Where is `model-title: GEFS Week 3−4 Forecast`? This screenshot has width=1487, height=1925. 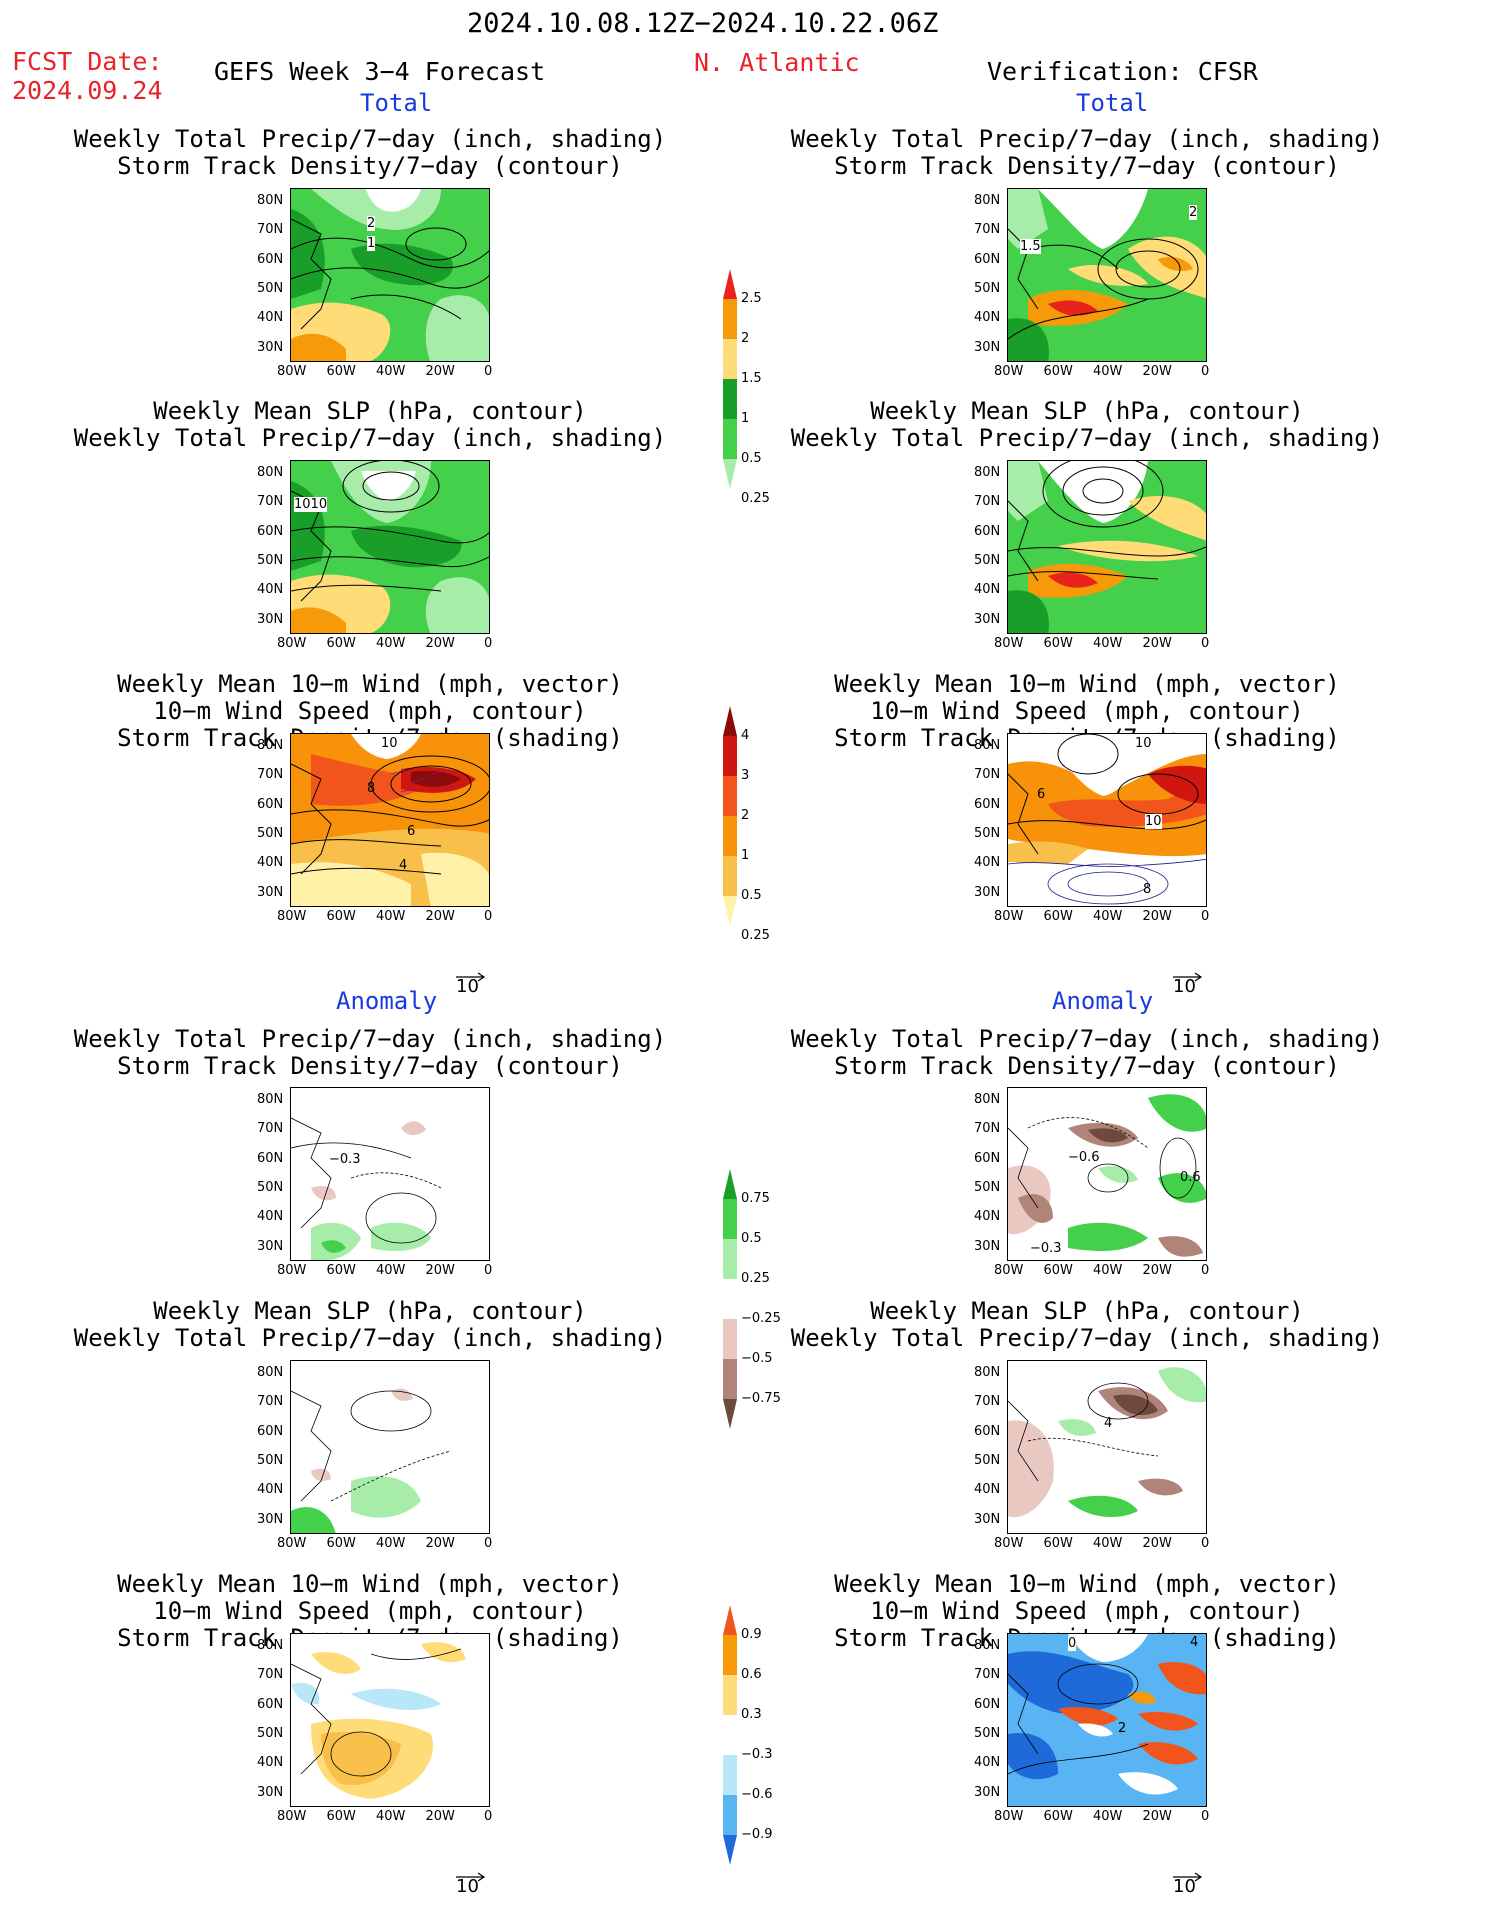
model-title: GEFS Week 3−4 Forecast is located at coordinates (380, 71).